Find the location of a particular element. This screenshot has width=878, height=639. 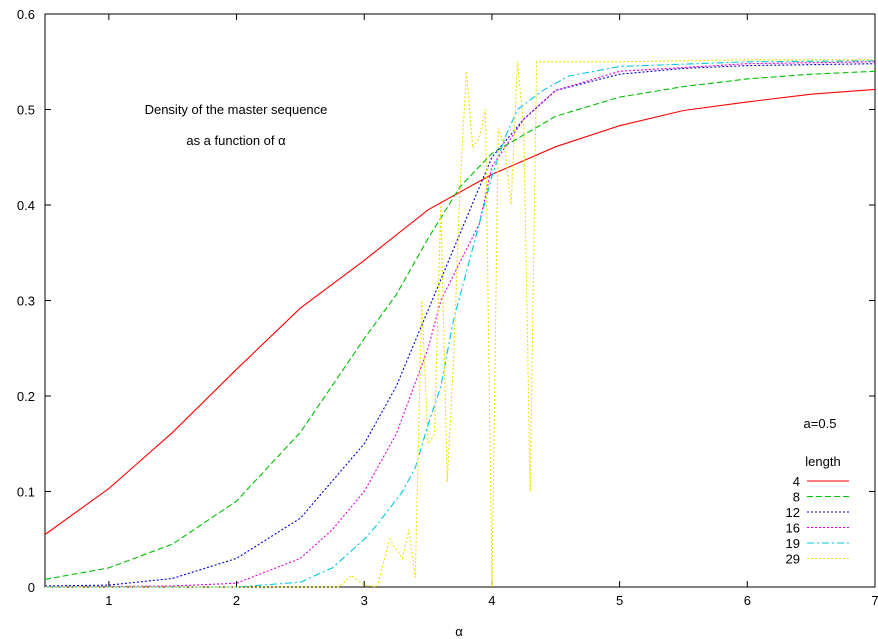

x-axis-label: α is located at coordinates (459, 631).